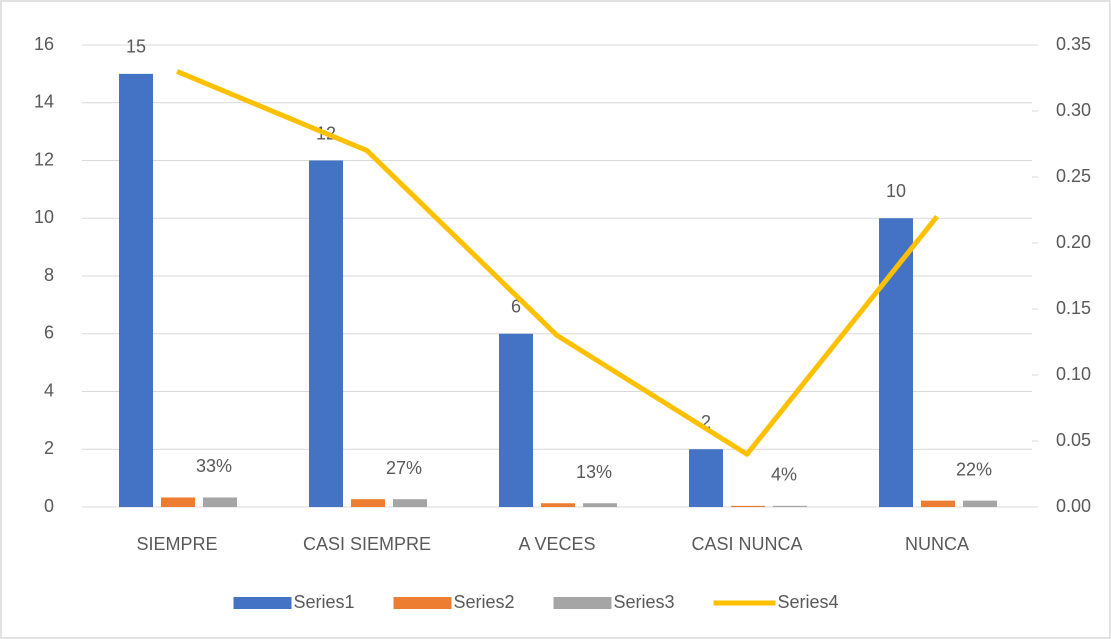 Image resolution: width=1111 pixels, height=639 pixels. Describe the element at coordinates (1073, 308) in the screenshot. I see `y2-tick-label: 0.15` at that location.